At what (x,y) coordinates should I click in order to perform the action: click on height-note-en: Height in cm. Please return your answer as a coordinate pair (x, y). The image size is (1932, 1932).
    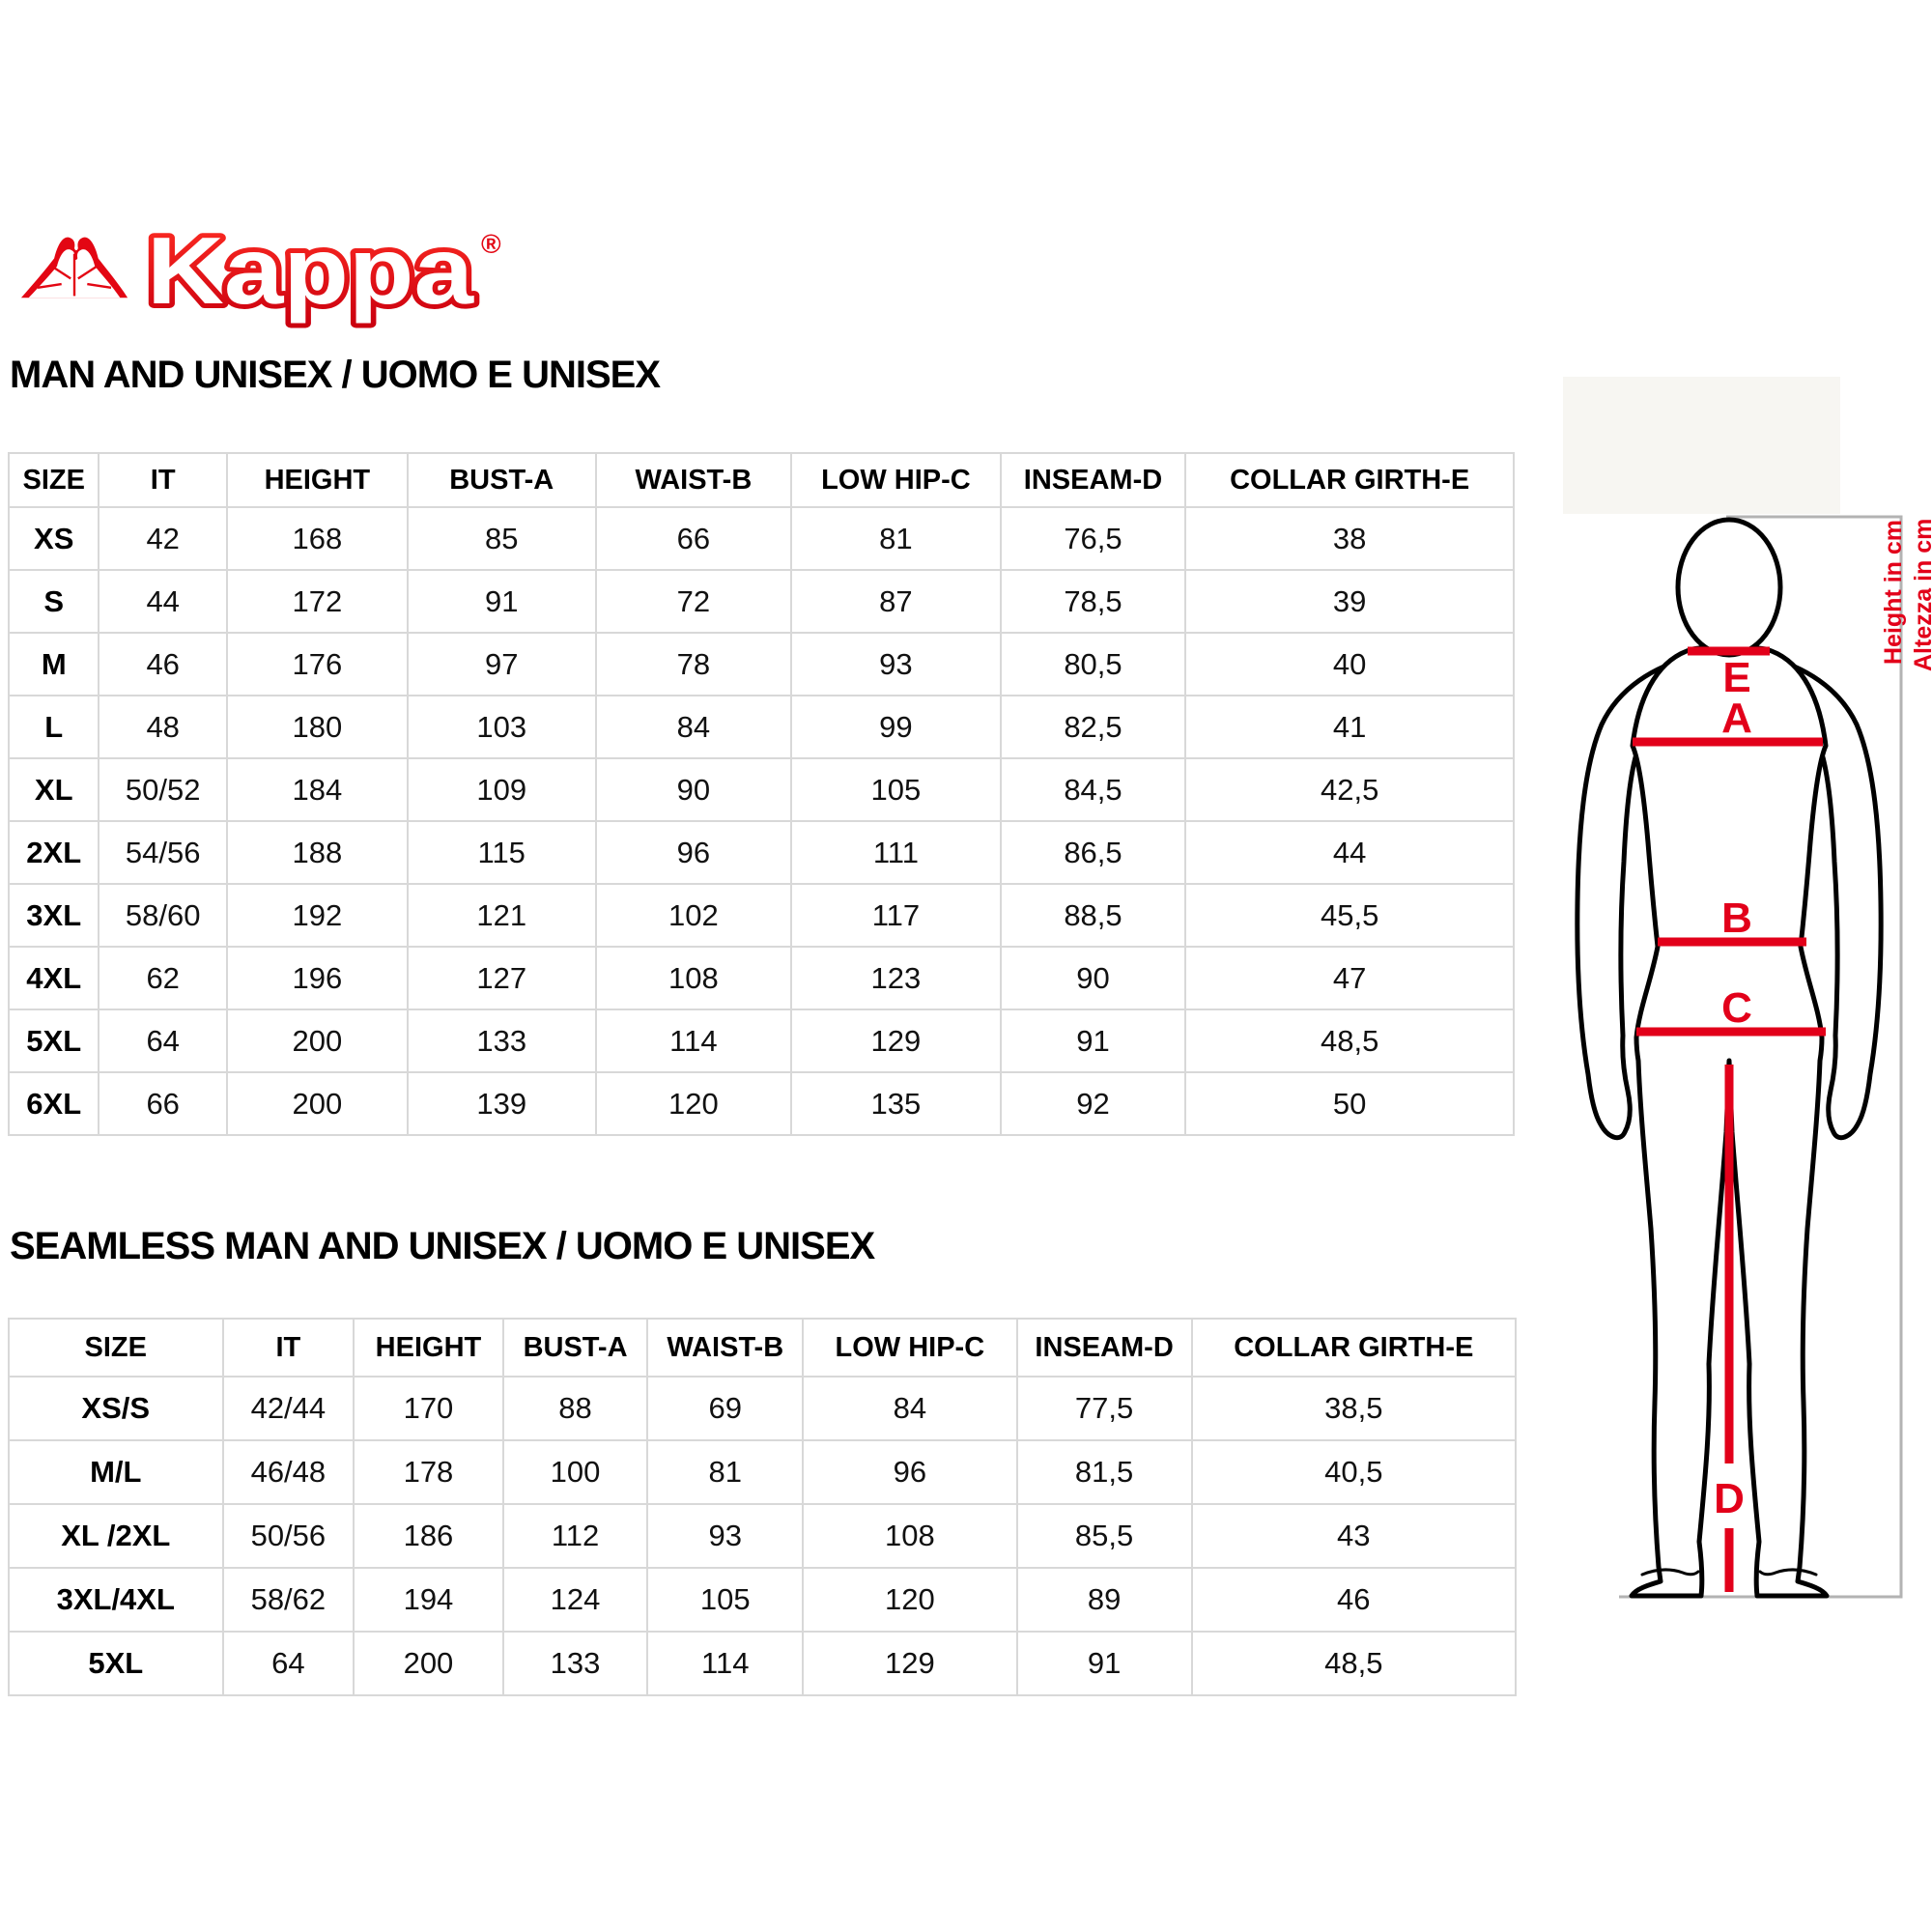
    Looking at the image, I should click on (1893, 592).